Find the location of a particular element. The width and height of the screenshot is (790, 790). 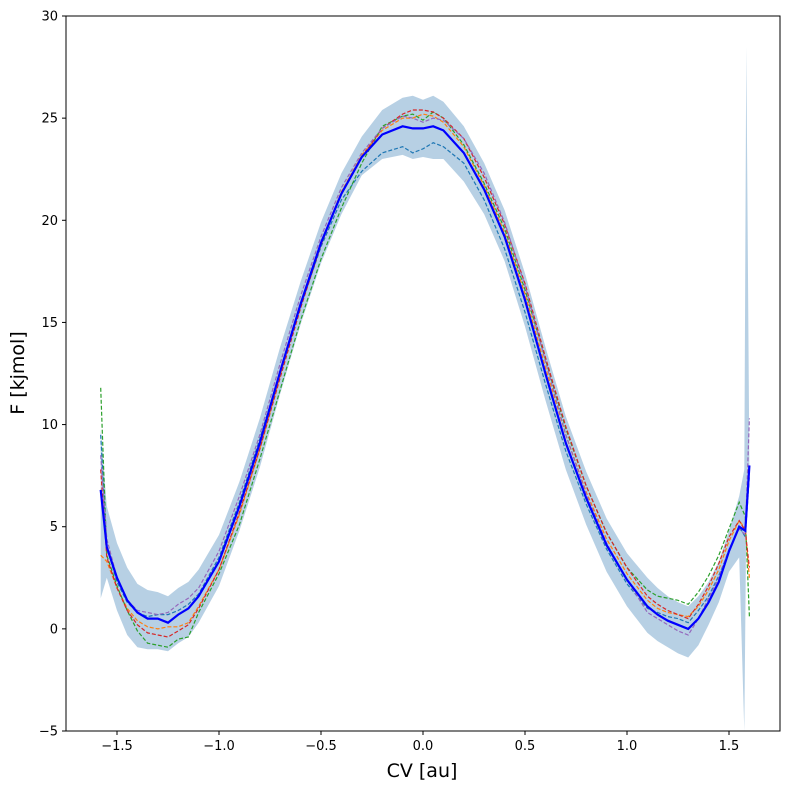

y-tick-label: 20 is located at coordinates (49, 221).